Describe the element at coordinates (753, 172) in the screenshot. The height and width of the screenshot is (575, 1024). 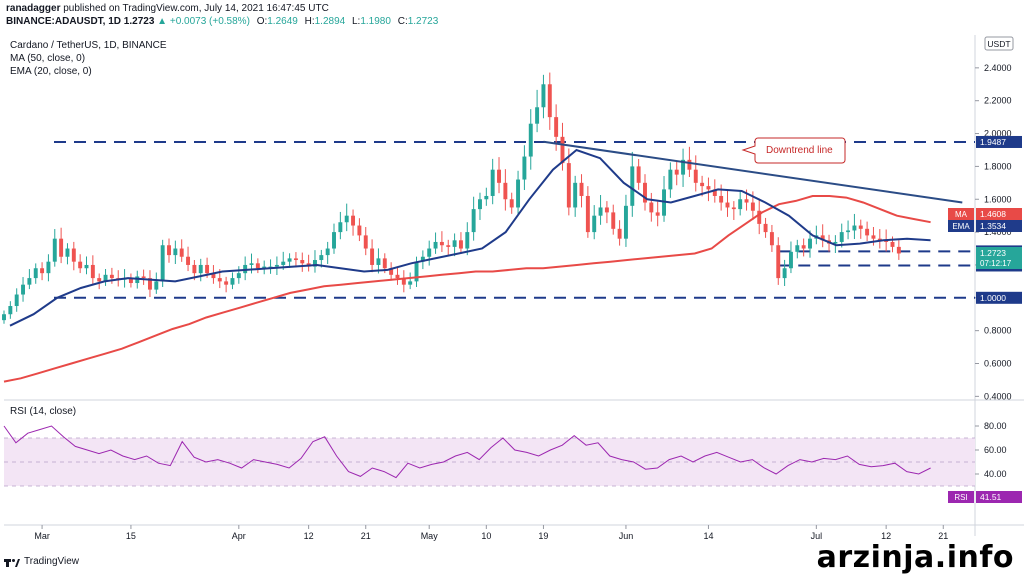
I see `downtrend-line` at that location.